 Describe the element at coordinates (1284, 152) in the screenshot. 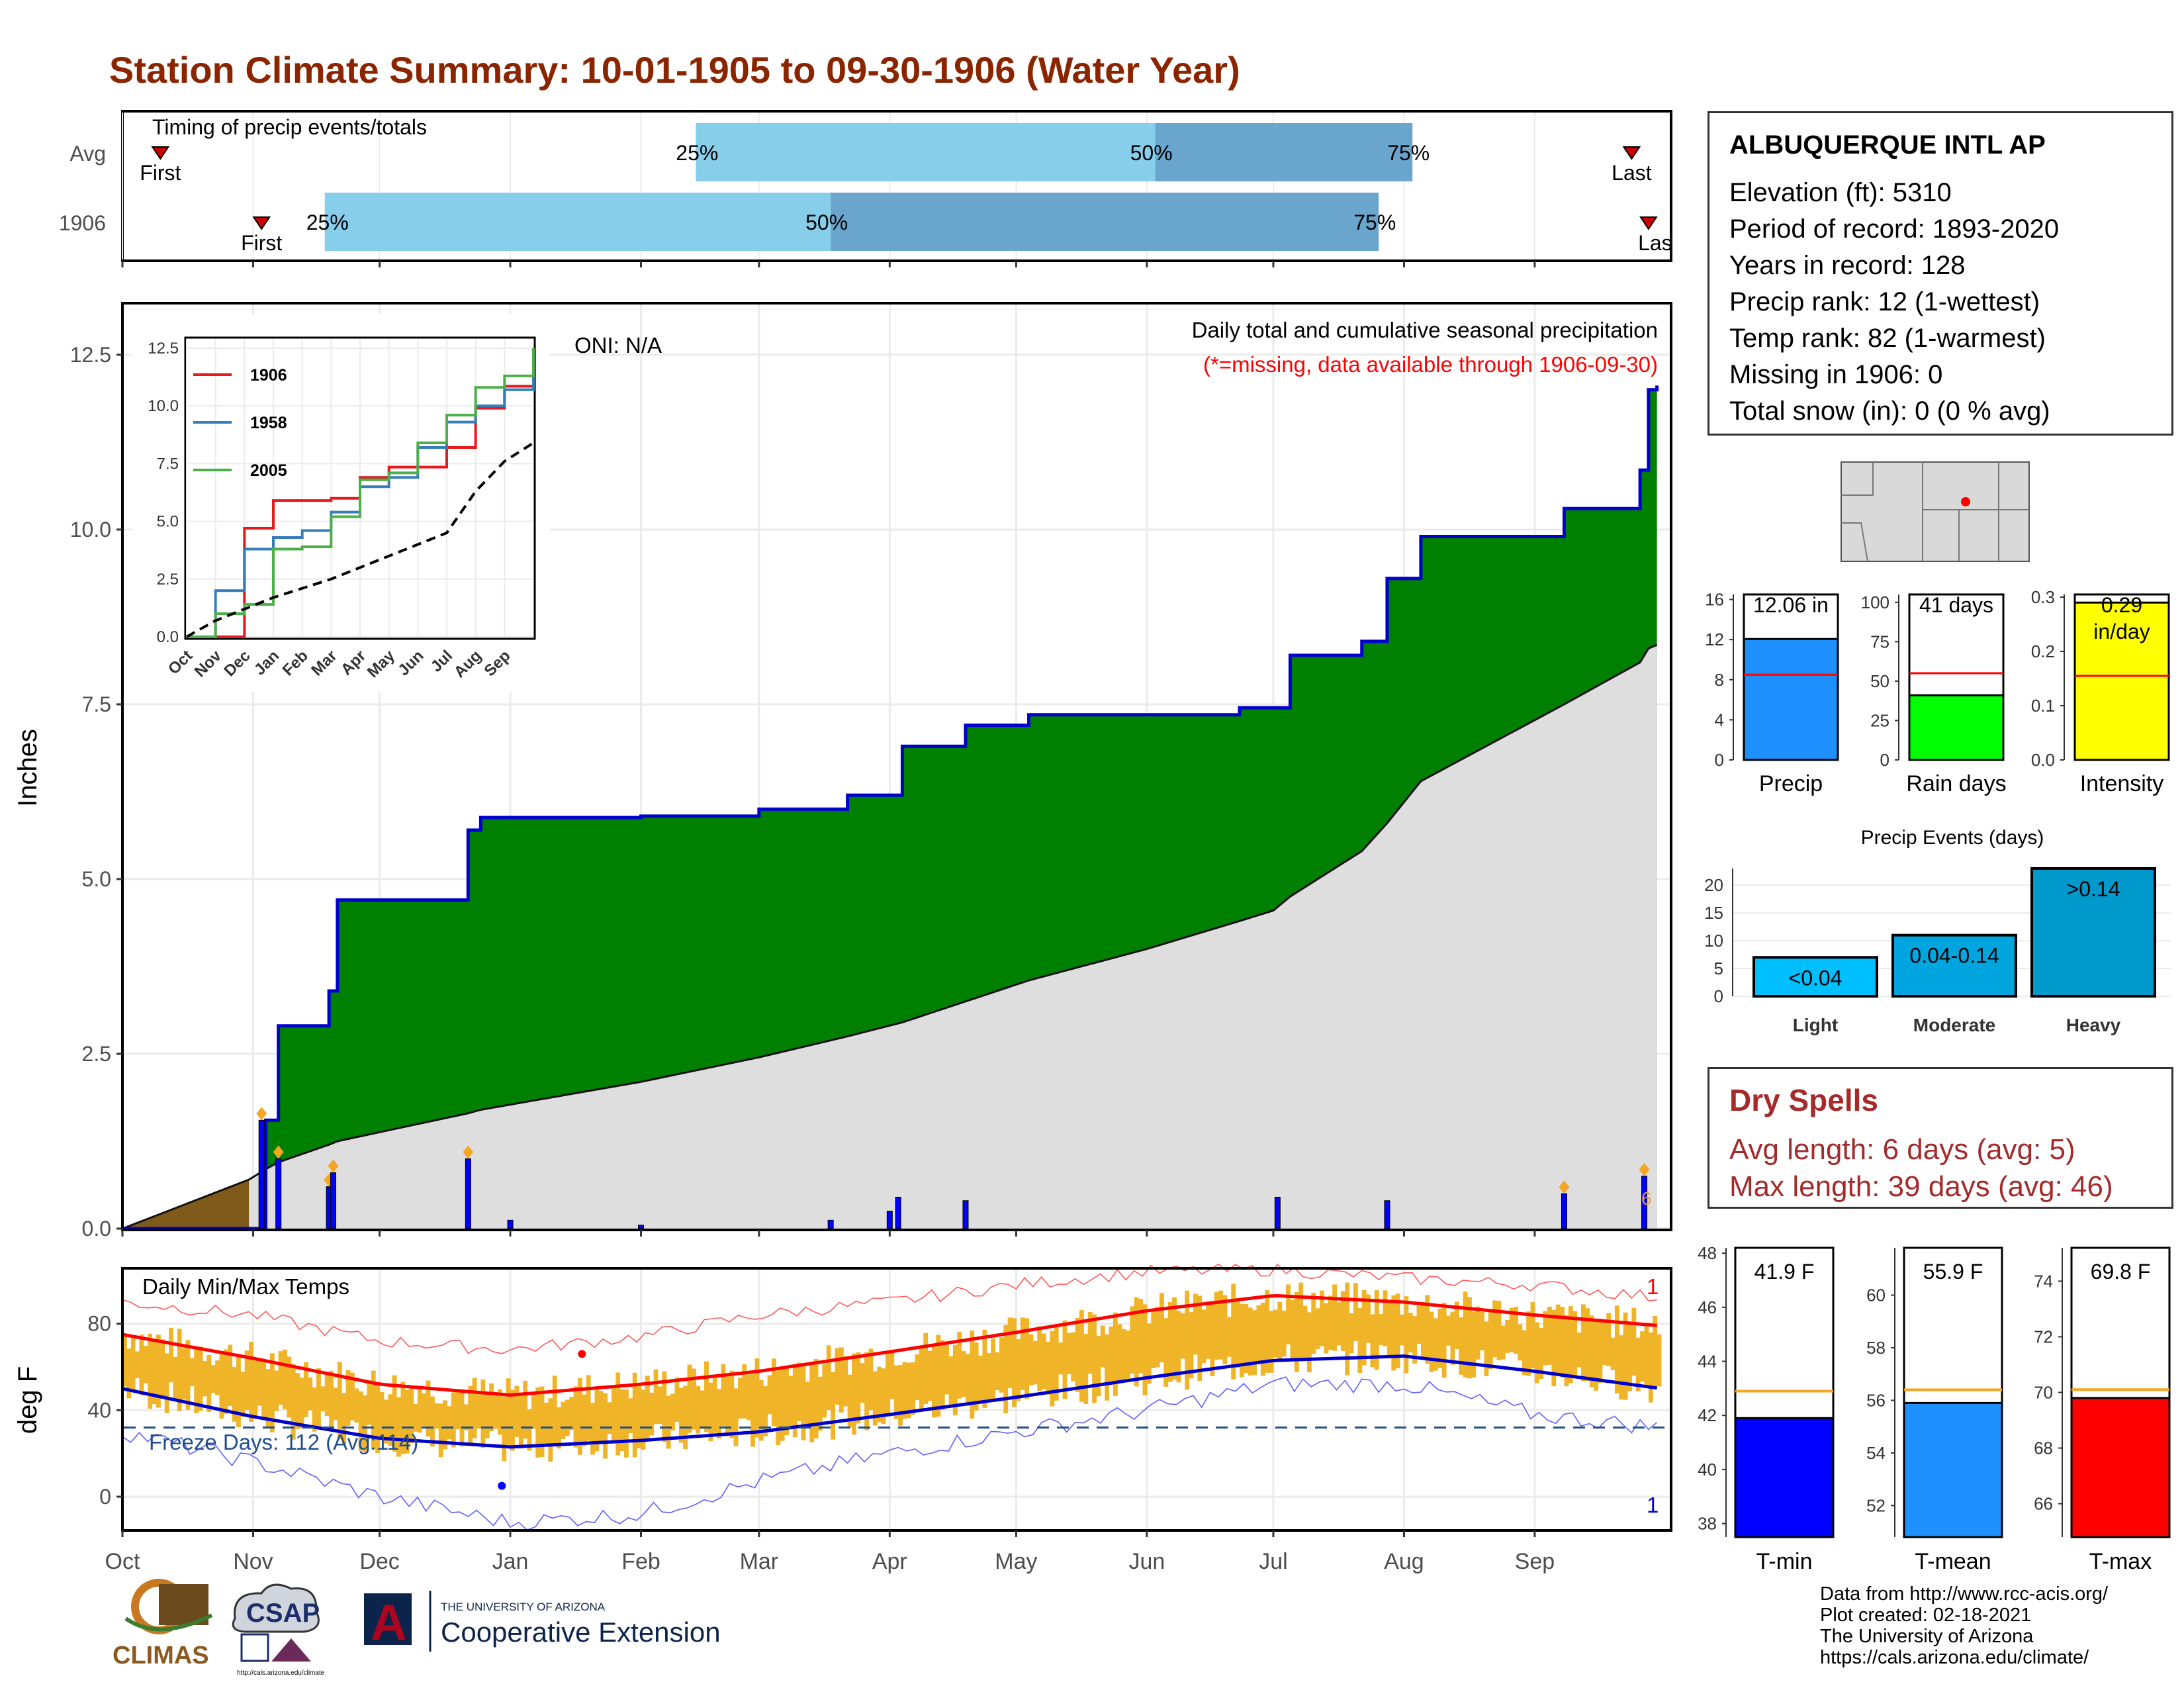

I see `avg-timing-dark-bar` at that location.